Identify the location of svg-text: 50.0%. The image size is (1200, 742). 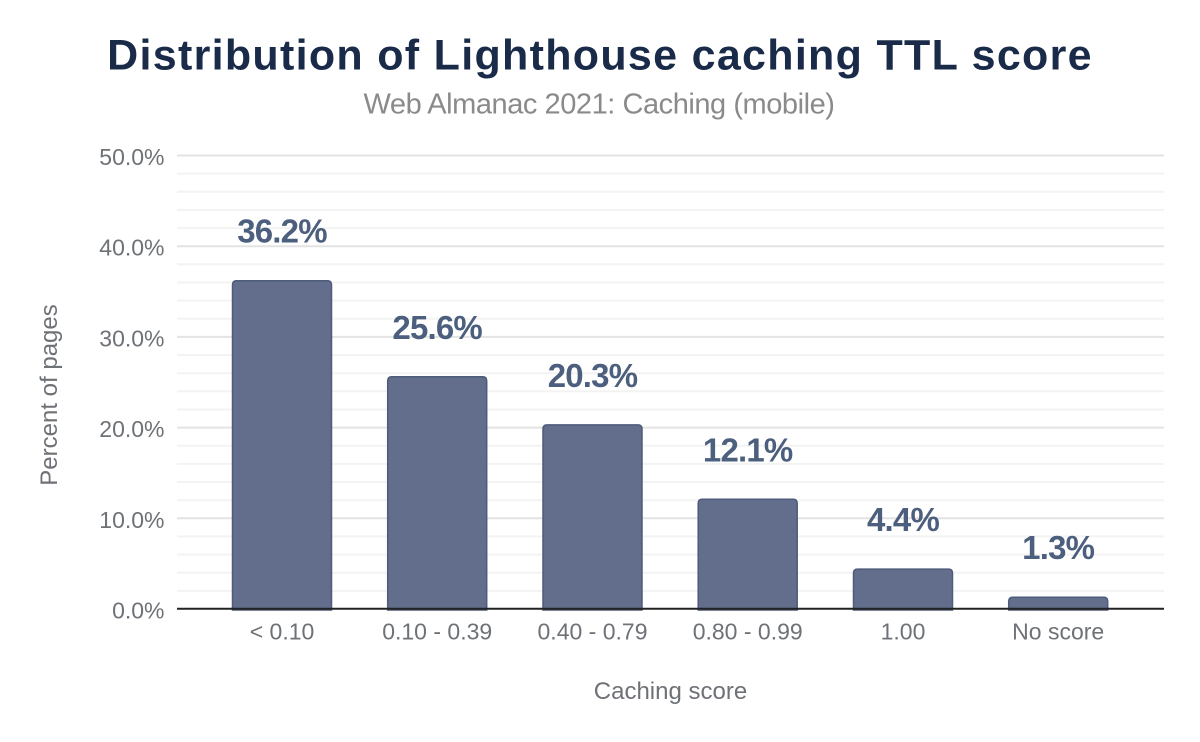
(131, 157).